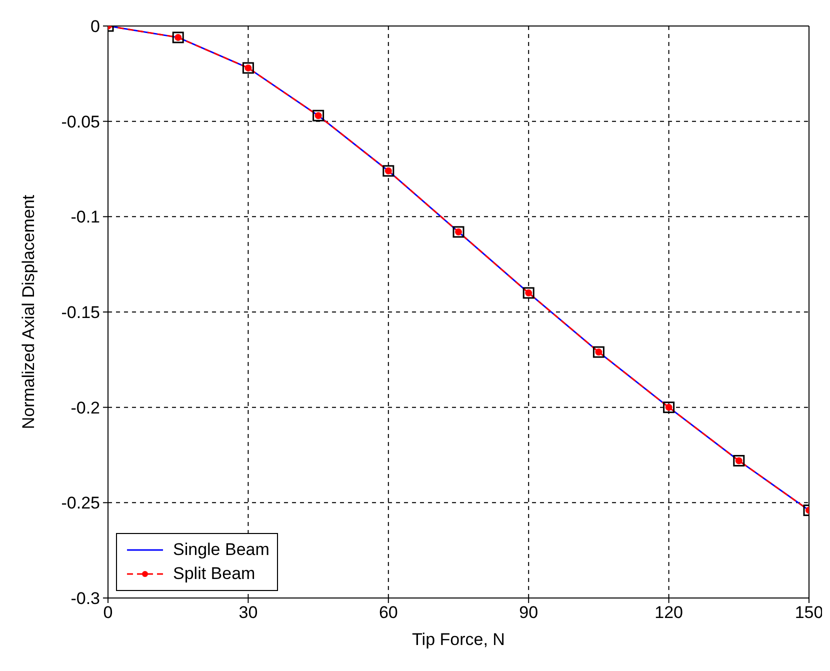 Image resolution: width=830 pixels, height=671 pixels. What do you see at coordinates (248, 612) in the screenshot?
I see `x-tick-label: 30` at bounding box center [248, 612].